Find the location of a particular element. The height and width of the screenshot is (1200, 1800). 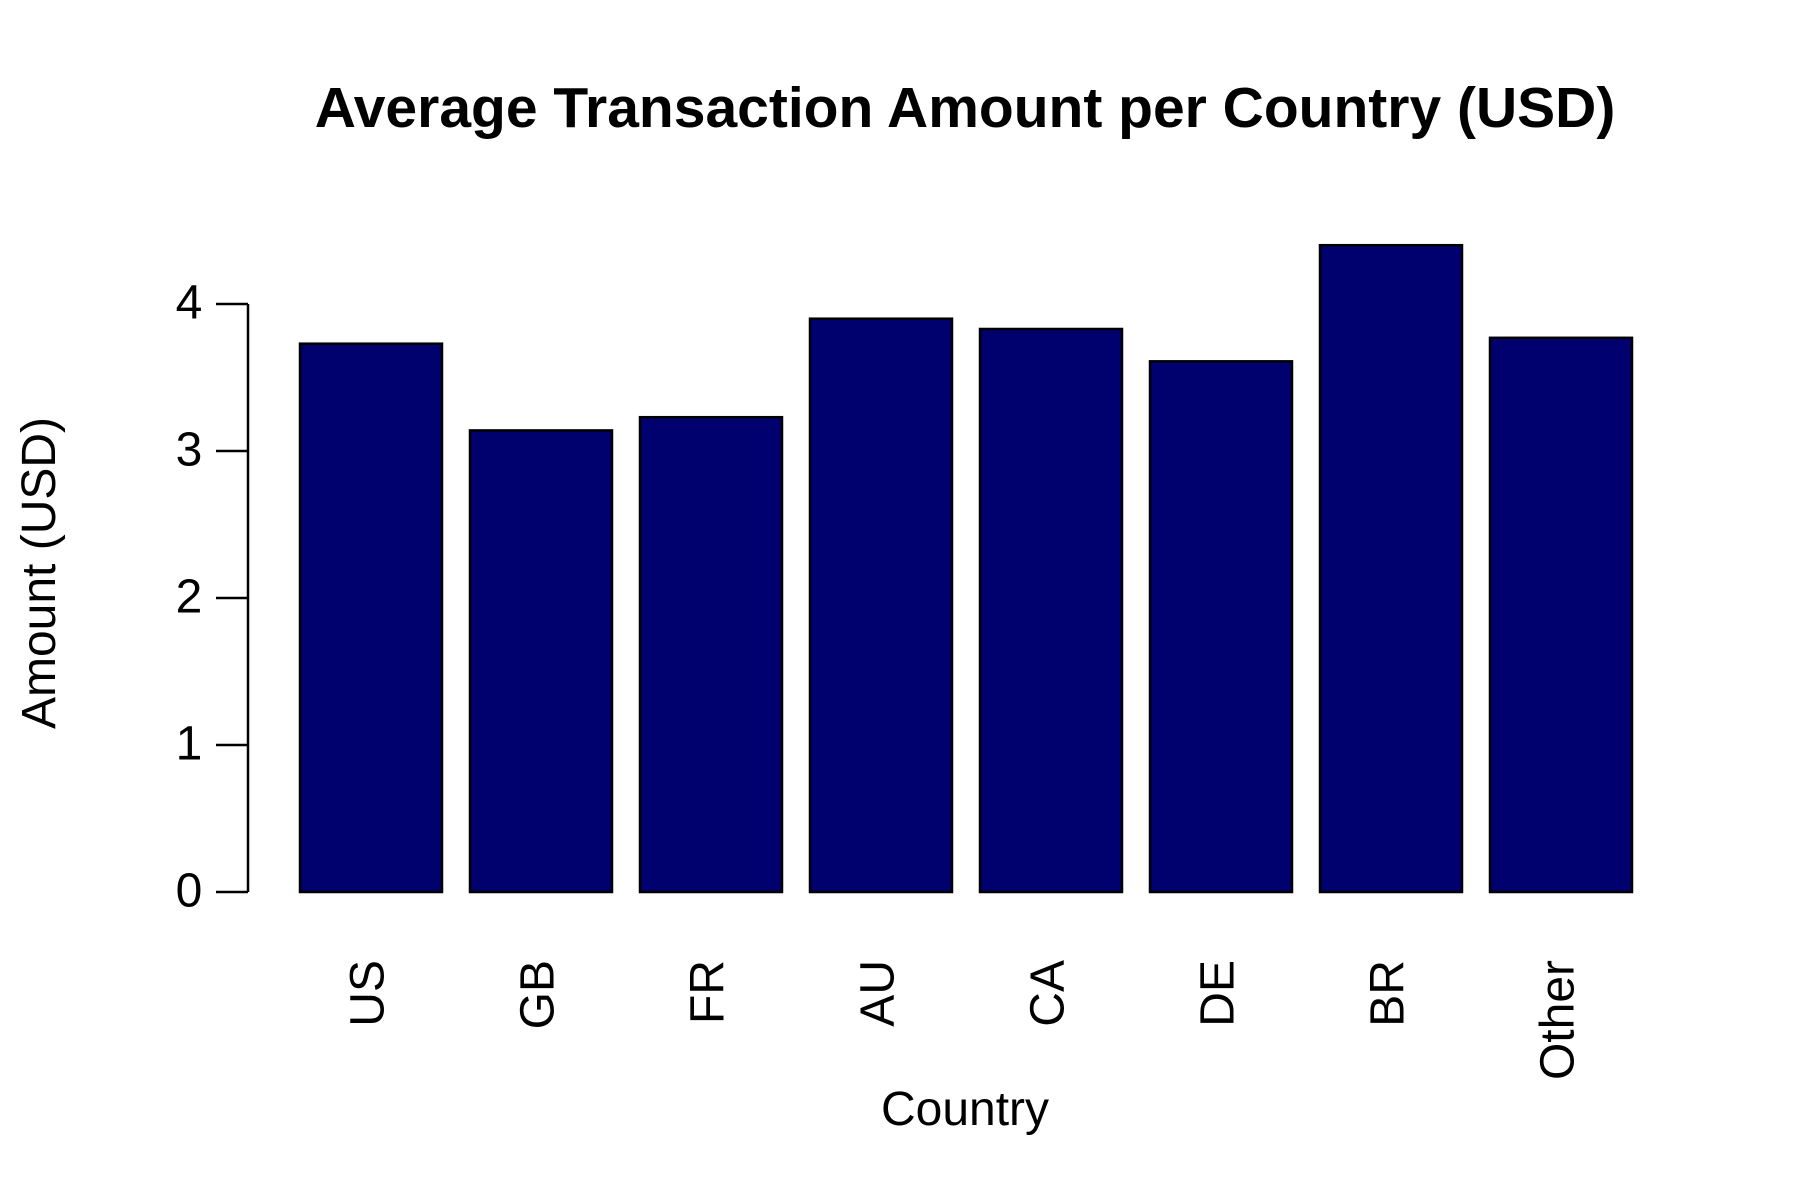

bar-au is located at coordinates (881, 605).